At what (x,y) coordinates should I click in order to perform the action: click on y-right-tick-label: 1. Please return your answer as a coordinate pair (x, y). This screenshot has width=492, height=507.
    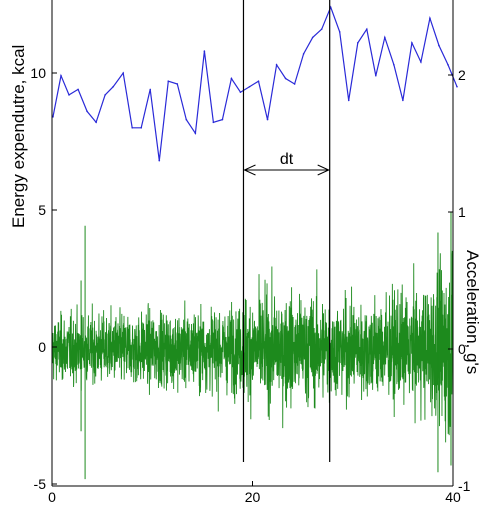
    Looking at the image, I should click on (462, 212).